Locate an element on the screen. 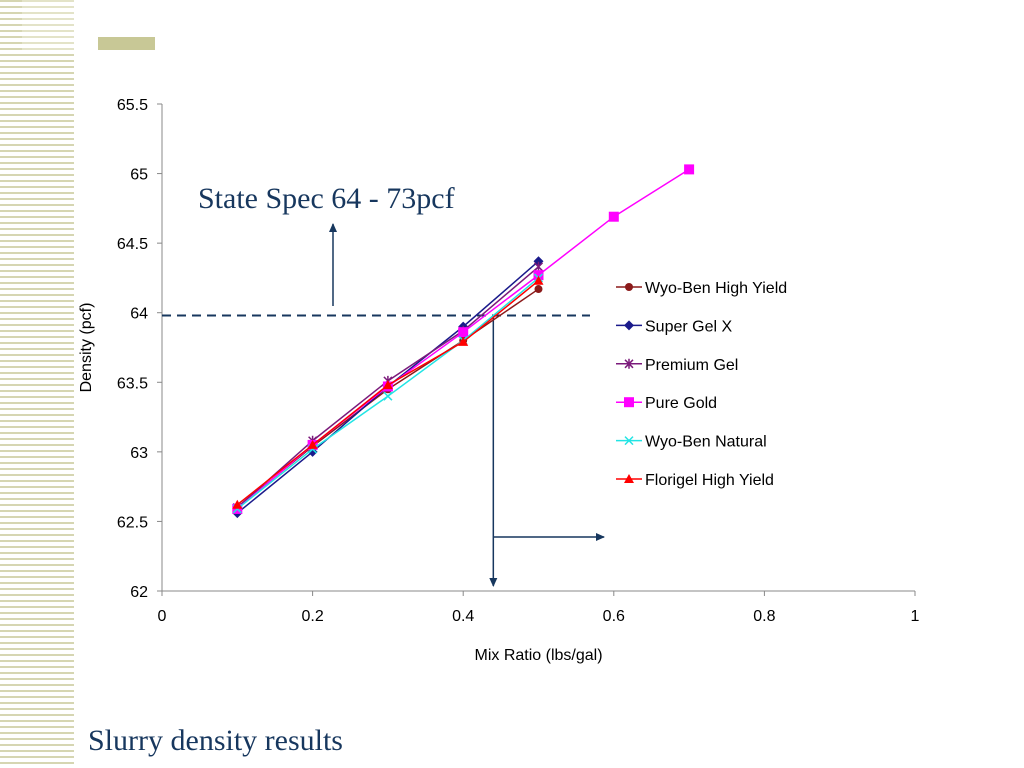 The height and width of the screenshot is (768, 1024). decorative-stripes-top is located at coordinates (48, 25).